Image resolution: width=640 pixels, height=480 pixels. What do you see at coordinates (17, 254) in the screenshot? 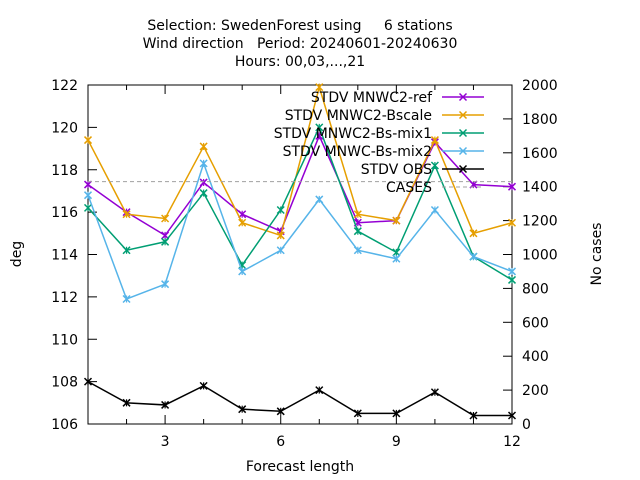
I see `y-axis-label: deg` at bounding box center [17, 254].